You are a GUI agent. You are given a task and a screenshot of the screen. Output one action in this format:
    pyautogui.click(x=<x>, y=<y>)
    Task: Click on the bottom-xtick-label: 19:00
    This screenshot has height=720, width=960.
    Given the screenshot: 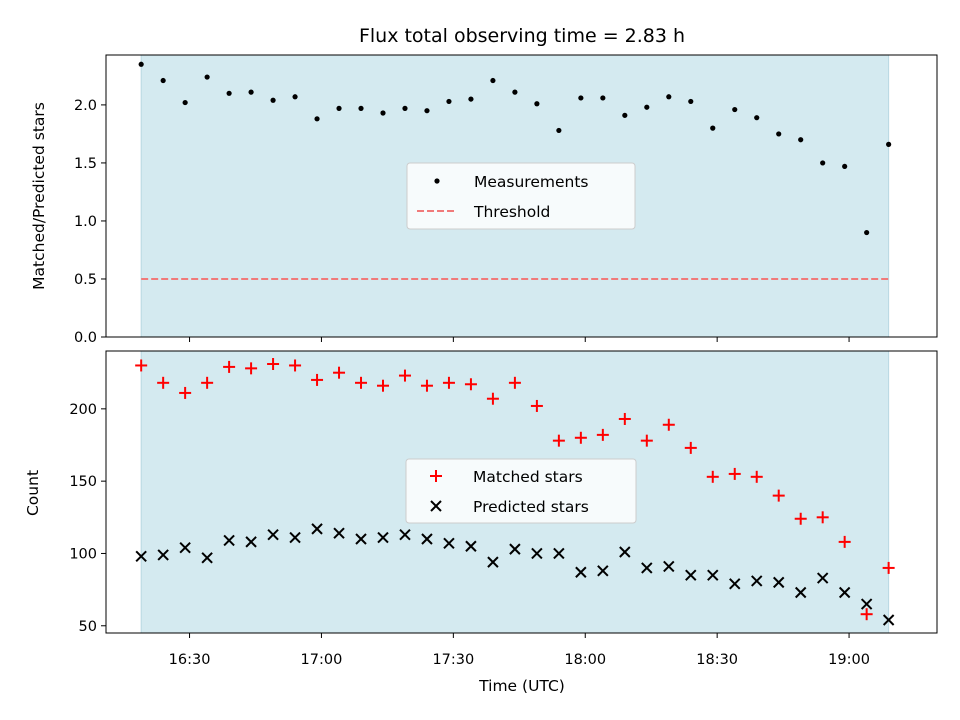 What is the action you would take?
    pyautogui.click(x=849, y=660)
    